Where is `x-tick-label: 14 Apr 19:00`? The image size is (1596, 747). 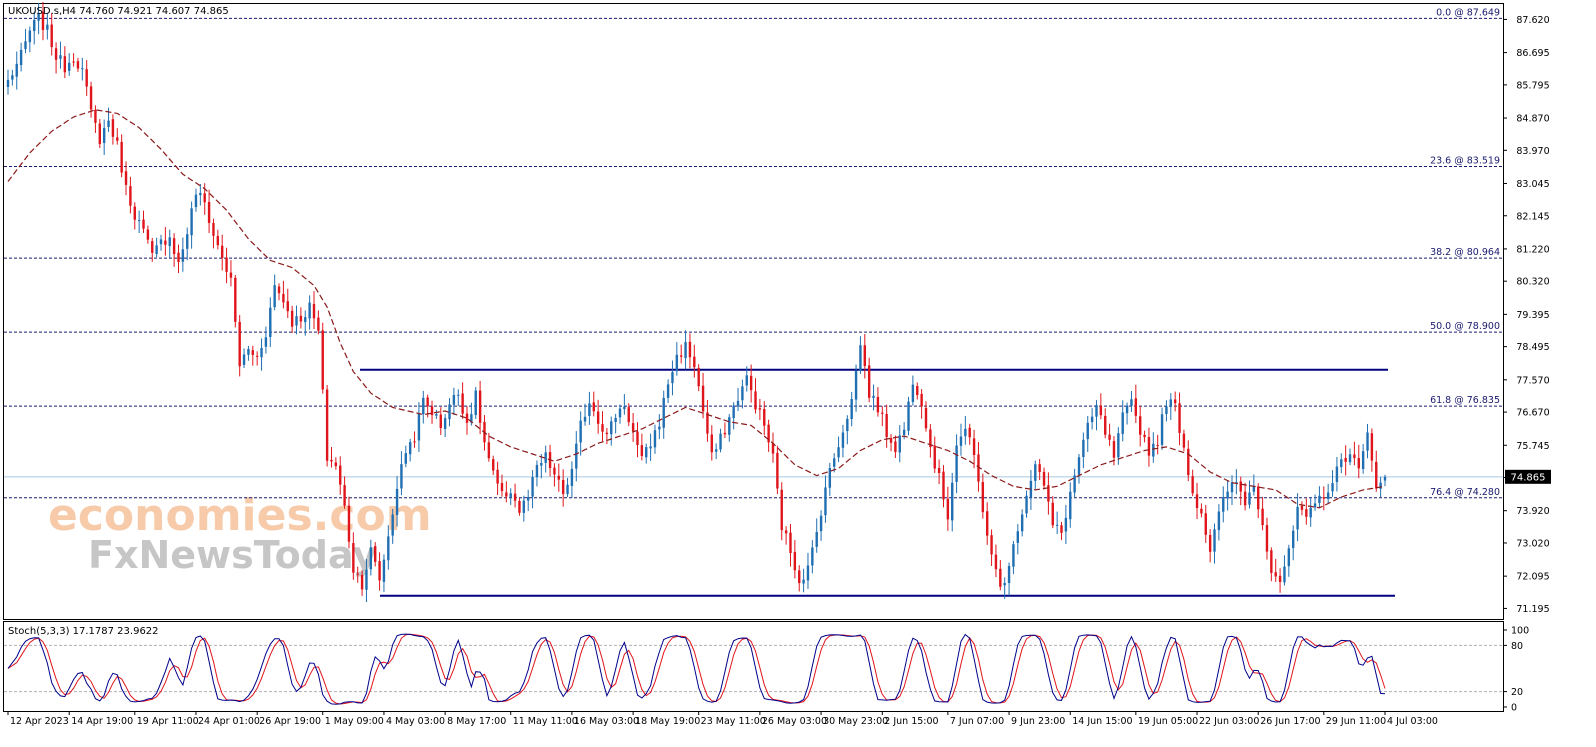
x-tick-label: 14 Apr 19:00 is located at coordinates (102, 721).